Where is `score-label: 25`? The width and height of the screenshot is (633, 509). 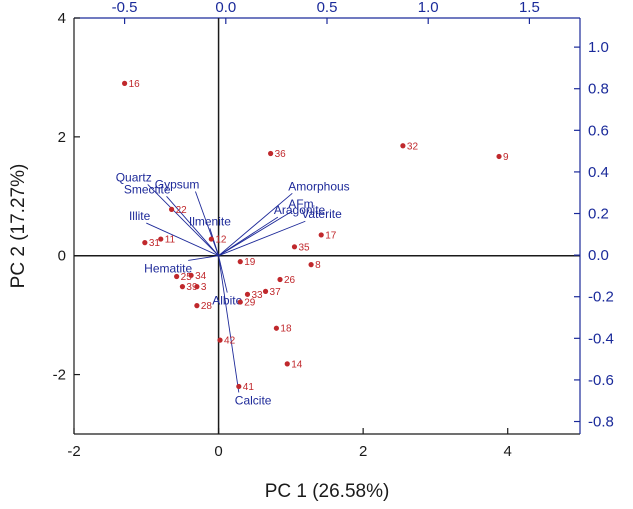 score-label: 25 is located at coordinates (187, 277).